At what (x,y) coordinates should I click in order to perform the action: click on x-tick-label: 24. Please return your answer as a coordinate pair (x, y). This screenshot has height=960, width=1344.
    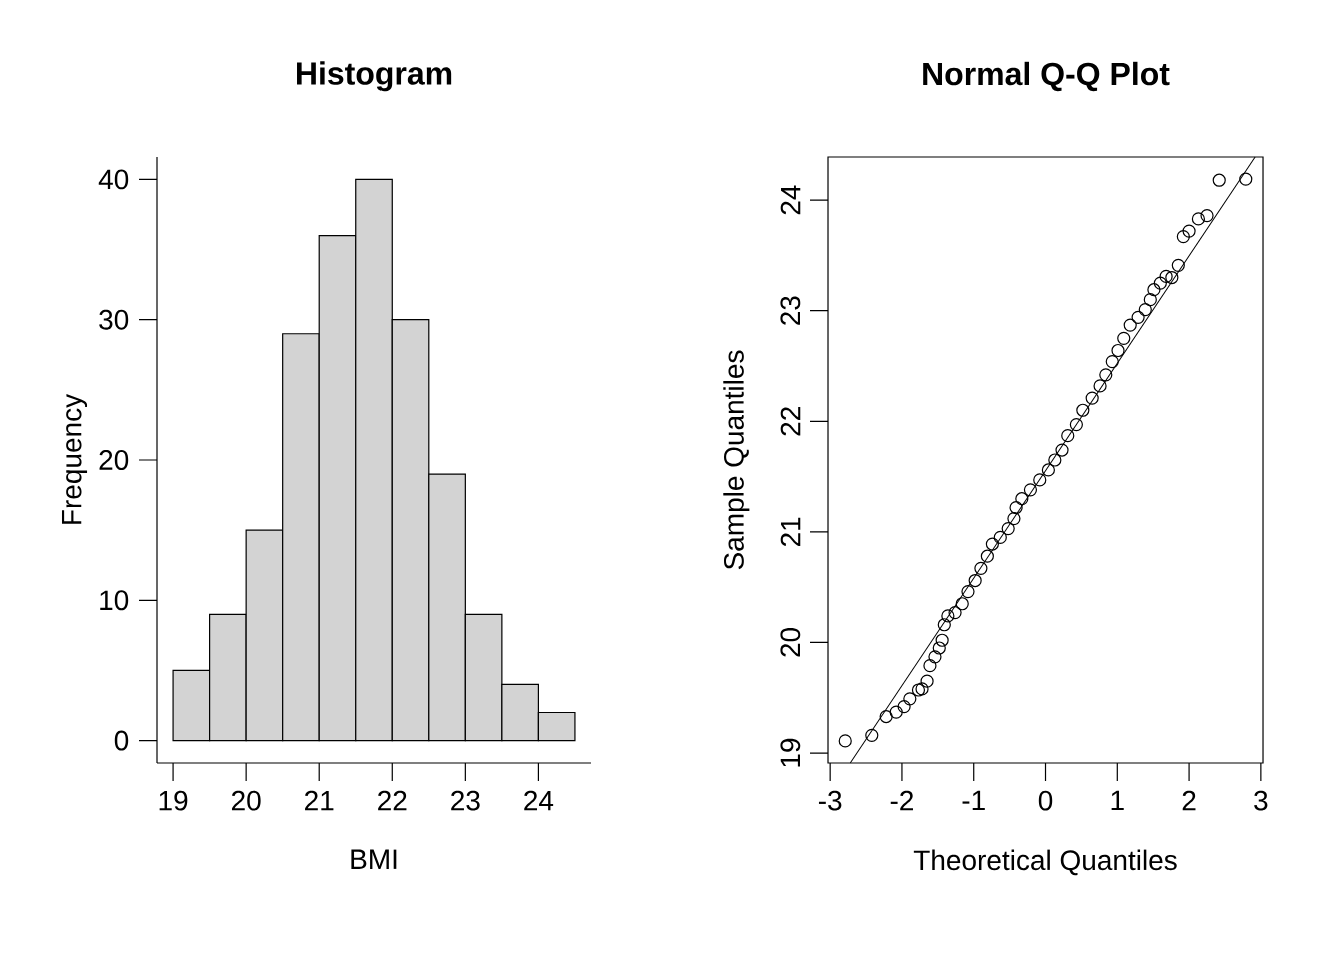
    Looking at the image, I should click on (539, 800).